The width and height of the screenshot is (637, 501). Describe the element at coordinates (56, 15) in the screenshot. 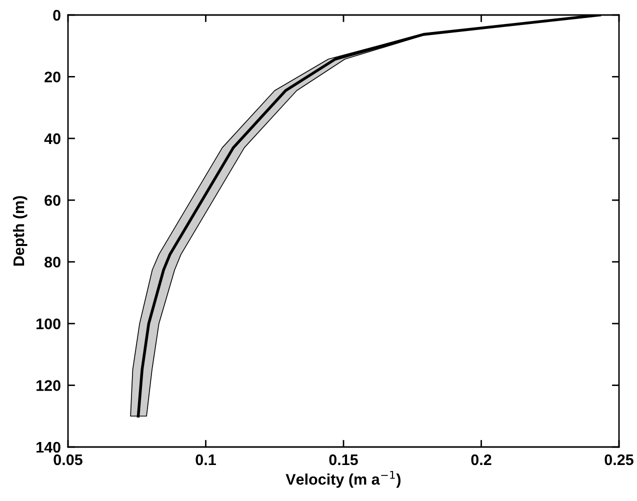

I see `y-tick-label: 0` at that location.